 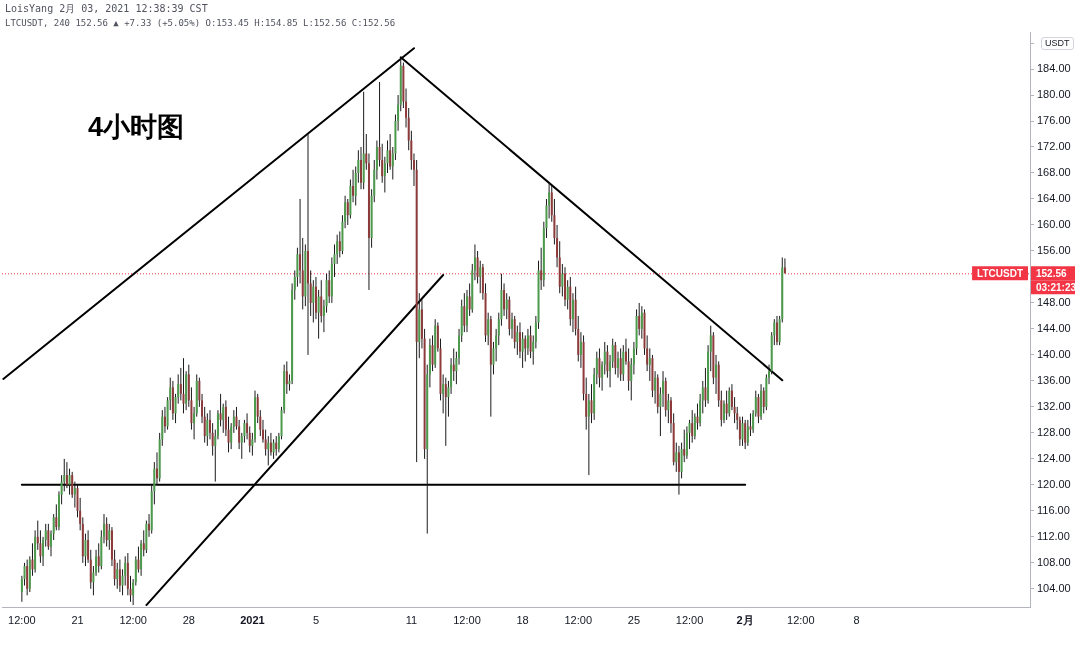 What do you see at coordinates (1054, 431) in the screenshot?
I see `y-tick-label: 128.00` at bounding box center [1054, 431].